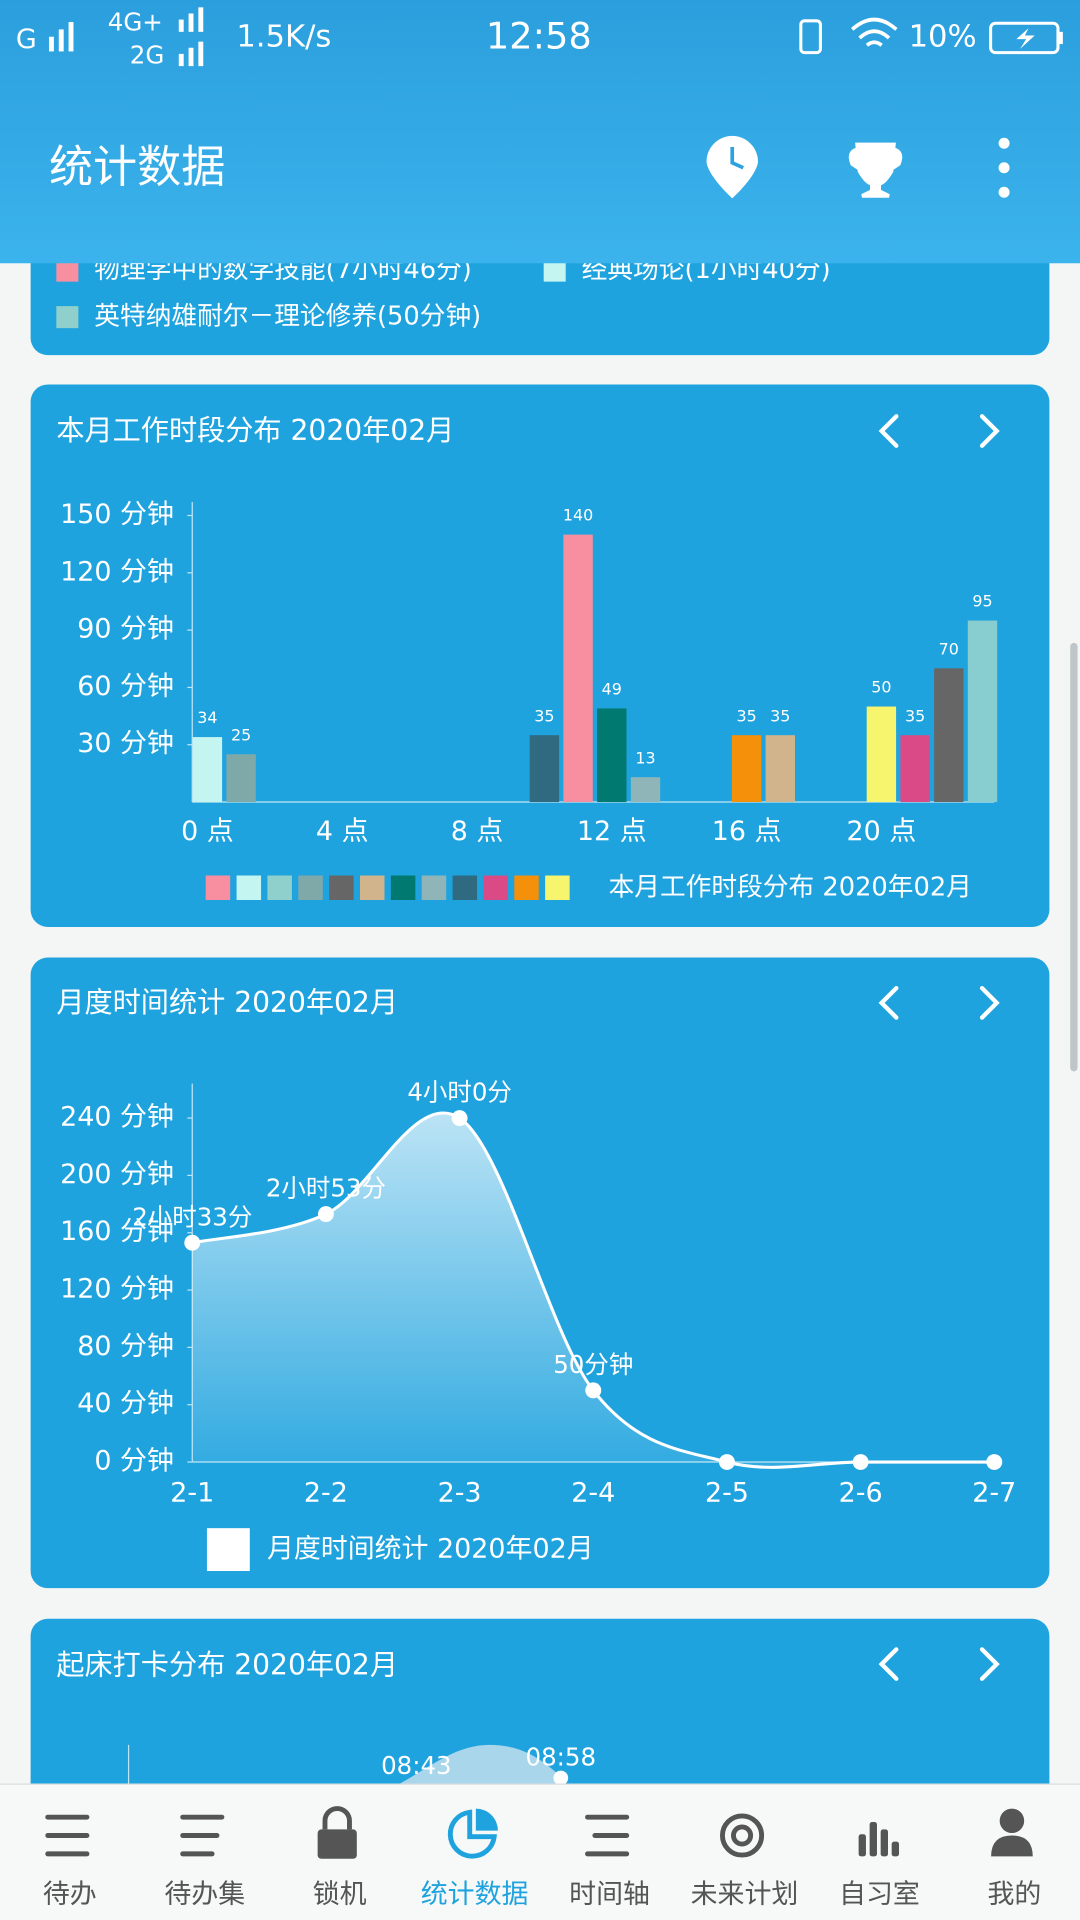 This screenshot has width=1080, height=1920. What do you see at coordinates (874, 32) in the screenshot?
I see `wifi-icon` at bounding box center [874, 32].